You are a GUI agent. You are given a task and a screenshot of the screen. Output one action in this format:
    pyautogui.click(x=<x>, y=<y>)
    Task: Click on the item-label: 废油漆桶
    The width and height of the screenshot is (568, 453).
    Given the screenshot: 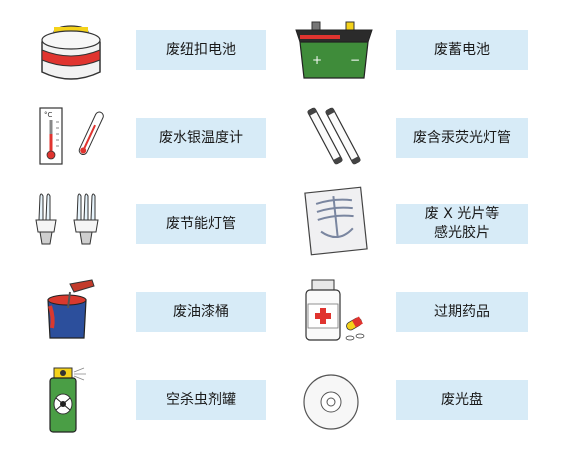 What is the action you would take?
    pyautogui.click(x=201, y=312)
    